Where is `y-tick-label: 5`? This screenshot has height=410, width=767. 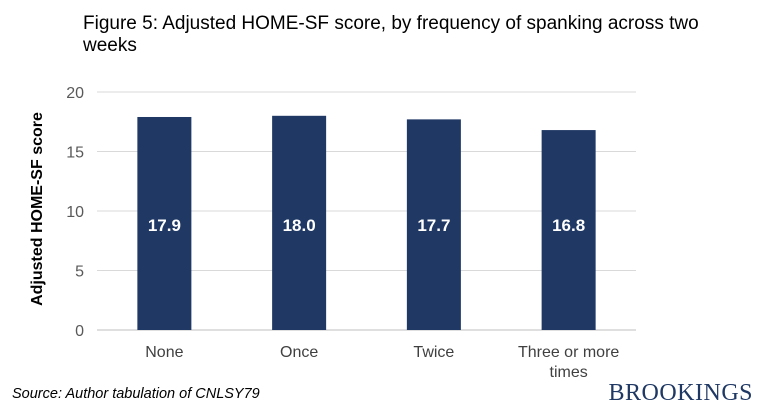 y-tick-label: 5 is located at coordinates (79, 272).